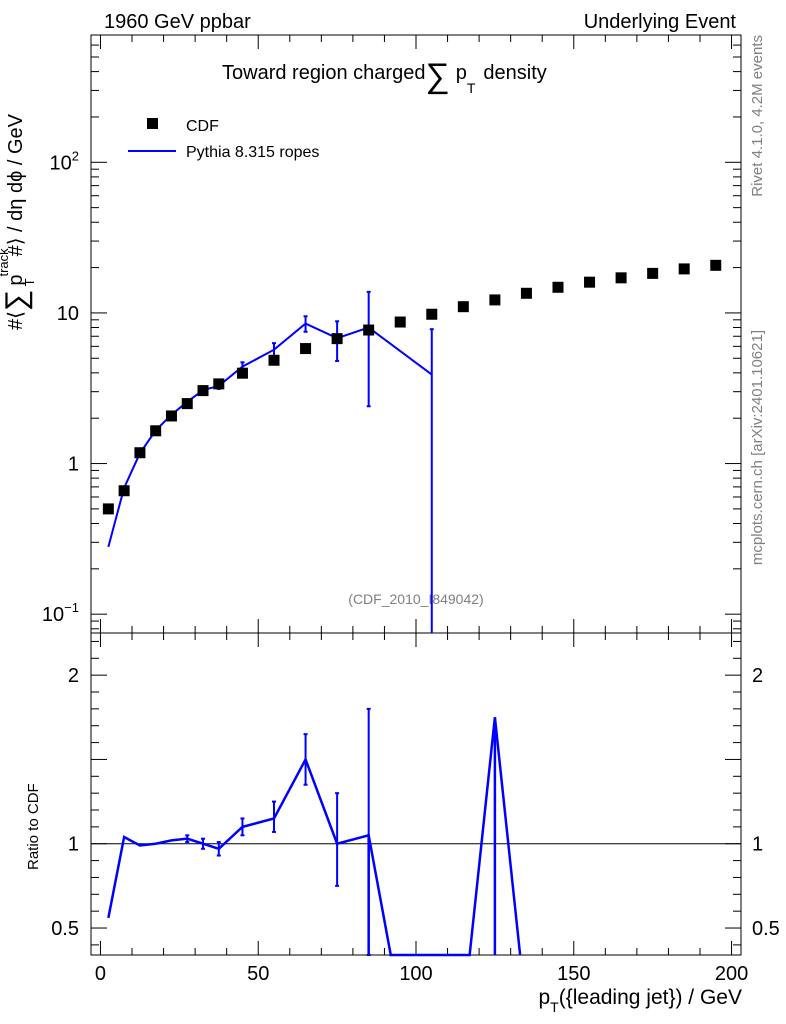 This screenshot has width=786, height=1024. What do you see at coordinates (252, 152) in the screenshot?
I see `legend-mc-label: Pythia 8.315 ropes` at bounding box center [252, 152].